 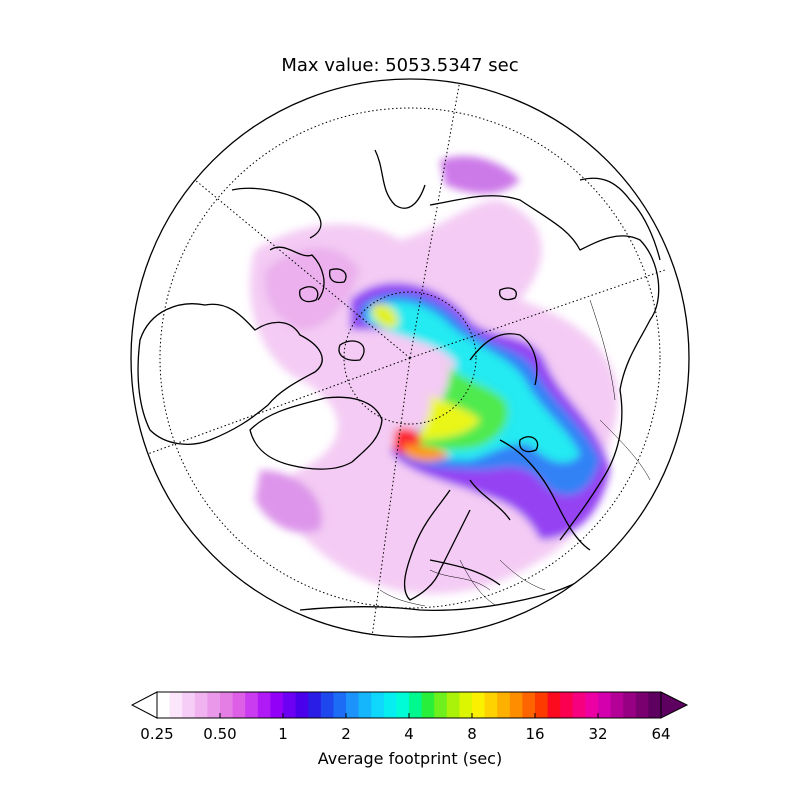 I want to click on colorbar-cells, so click(x=409, y=705).